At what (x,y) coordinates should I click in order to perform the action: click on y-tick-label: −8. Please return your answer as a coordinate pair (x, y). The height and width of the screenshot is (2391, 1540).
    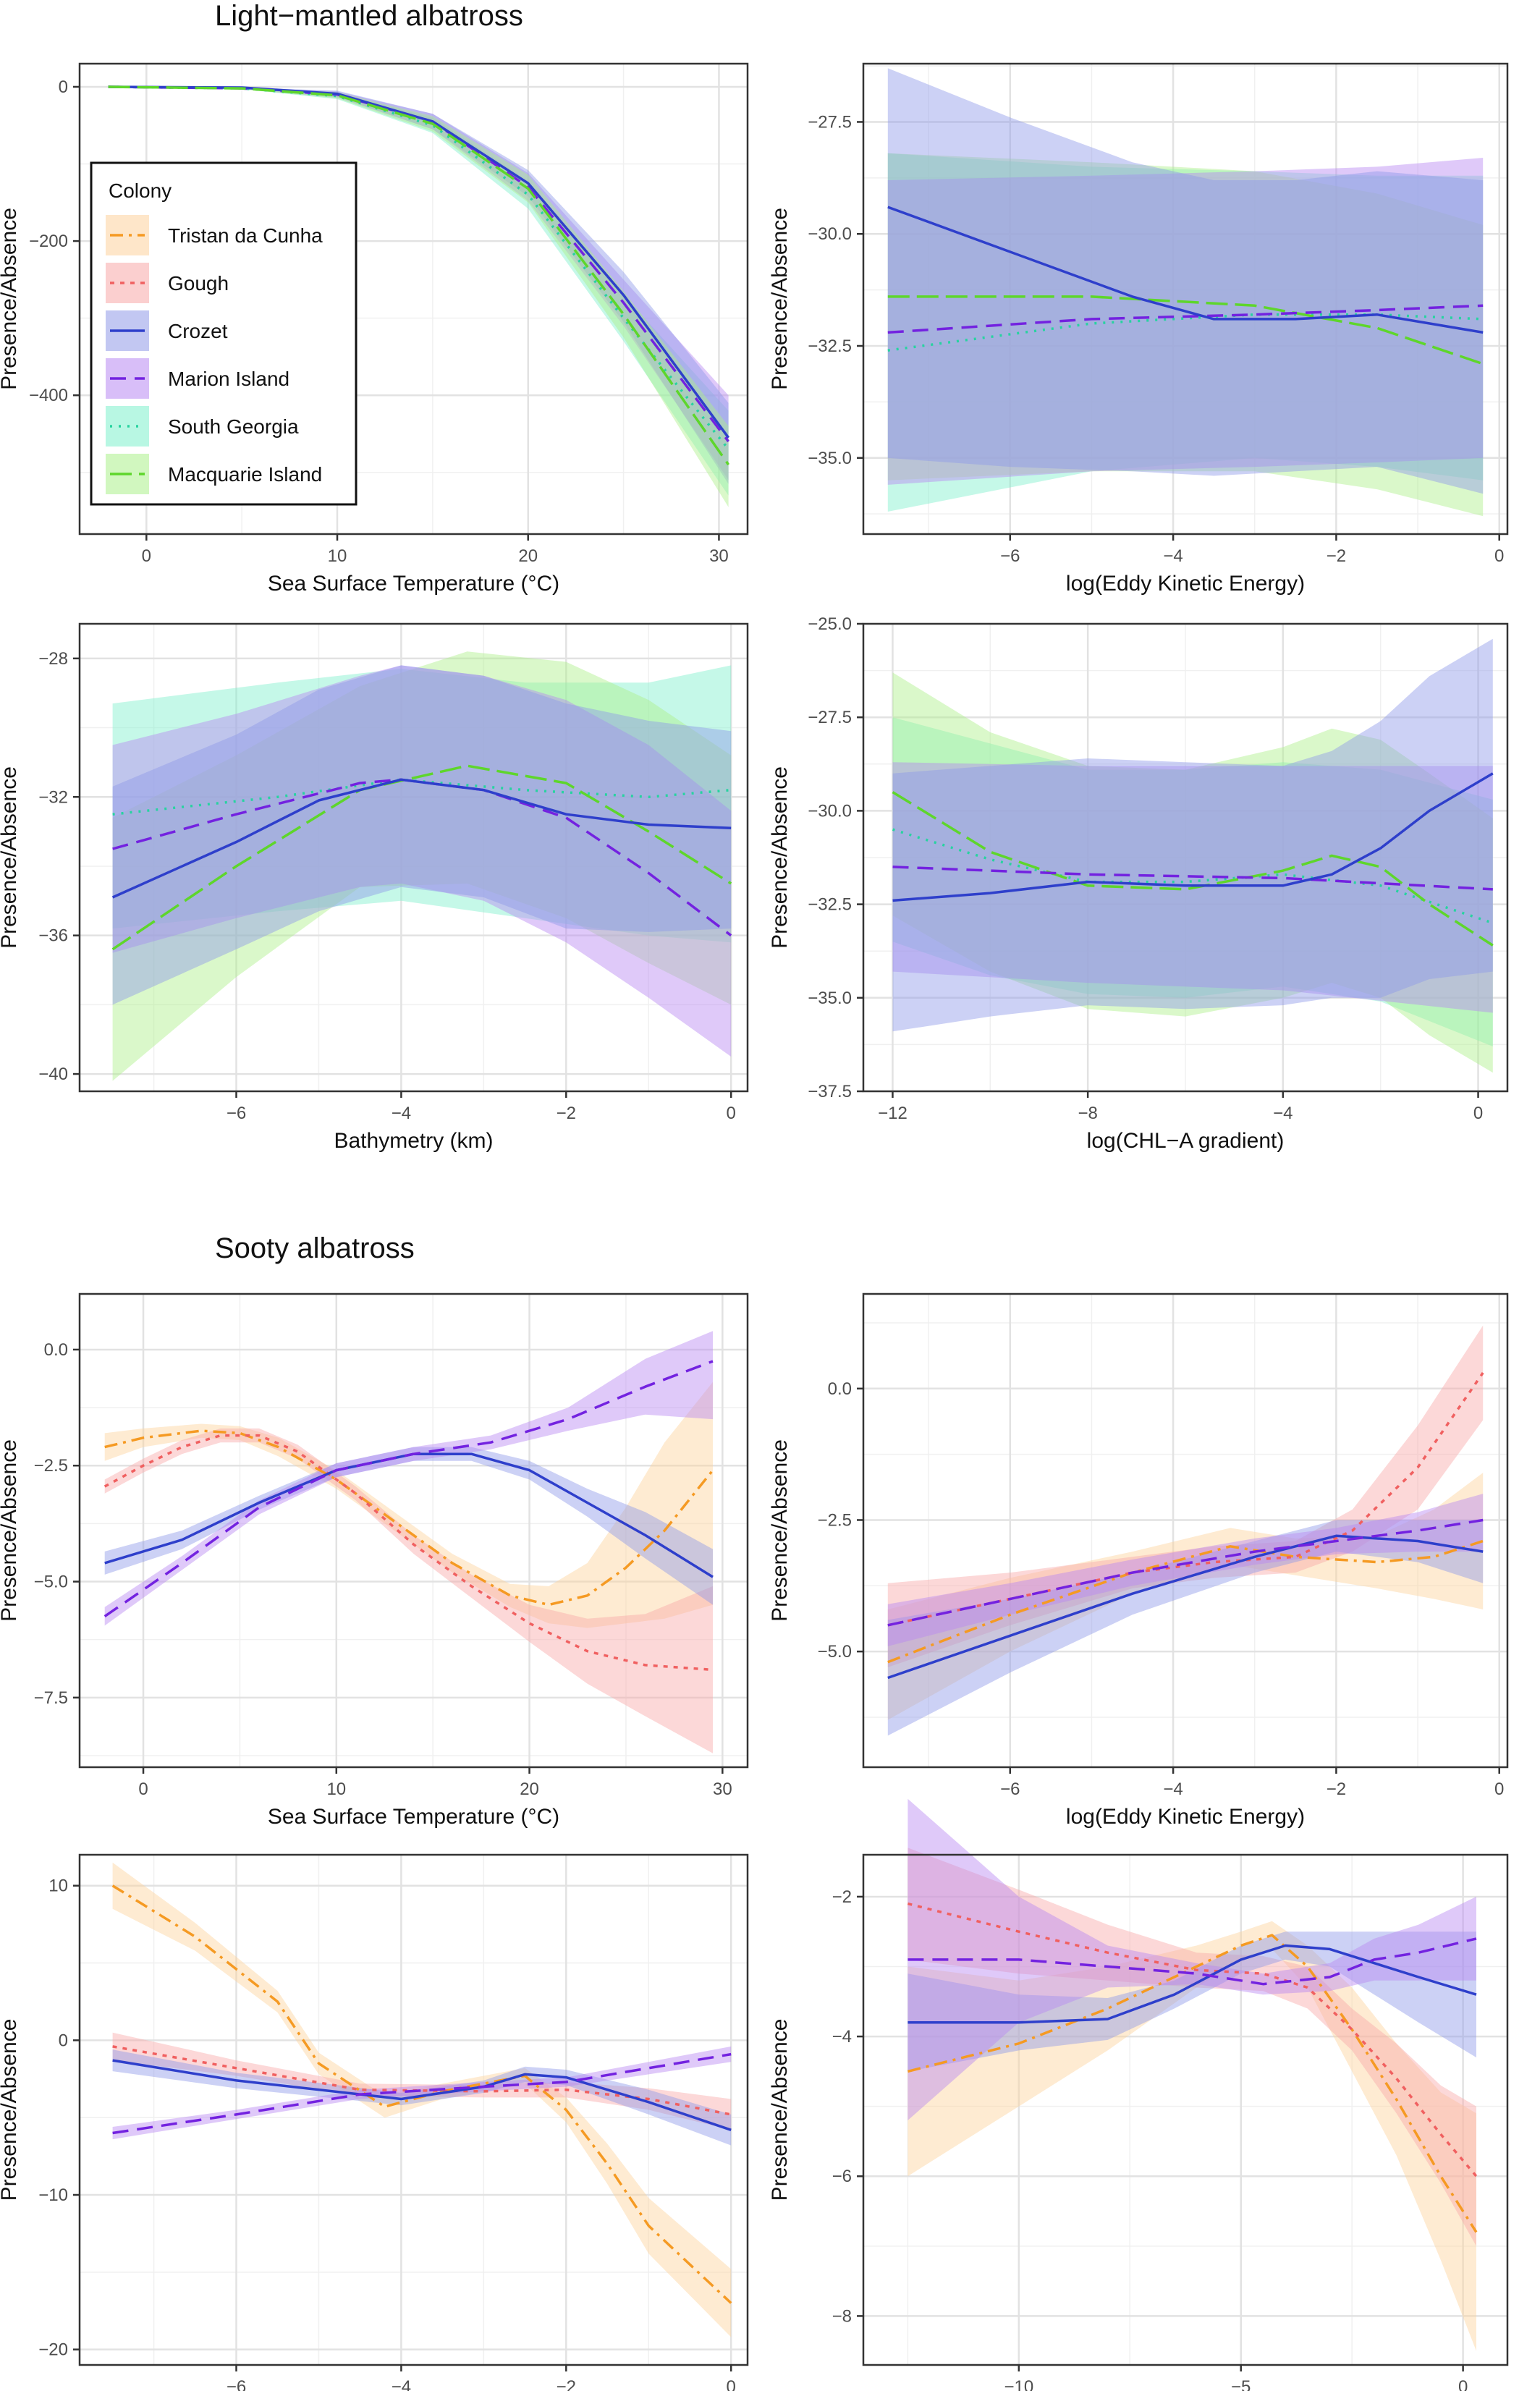
    Looking at the image, I should click on (842, 2316).